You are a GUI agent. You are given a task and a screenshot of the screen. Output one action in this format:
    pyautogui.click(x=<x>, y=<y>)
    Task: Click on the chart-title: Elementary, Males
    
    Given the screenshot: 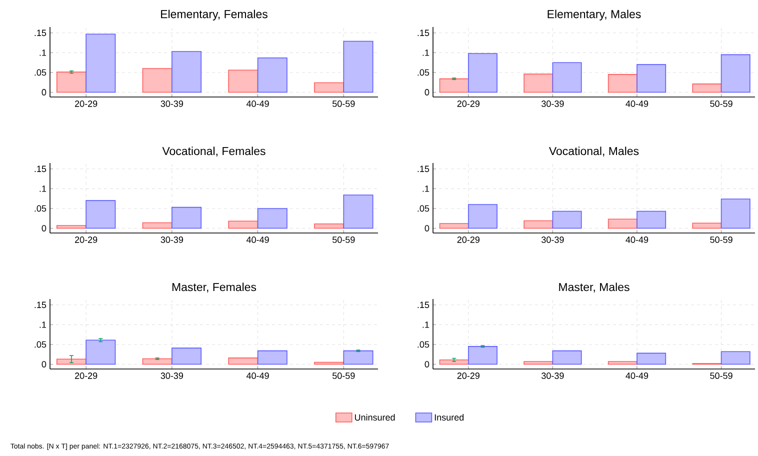 What is the action you would take?
    pyautogui.click(x=594, y=15)
    